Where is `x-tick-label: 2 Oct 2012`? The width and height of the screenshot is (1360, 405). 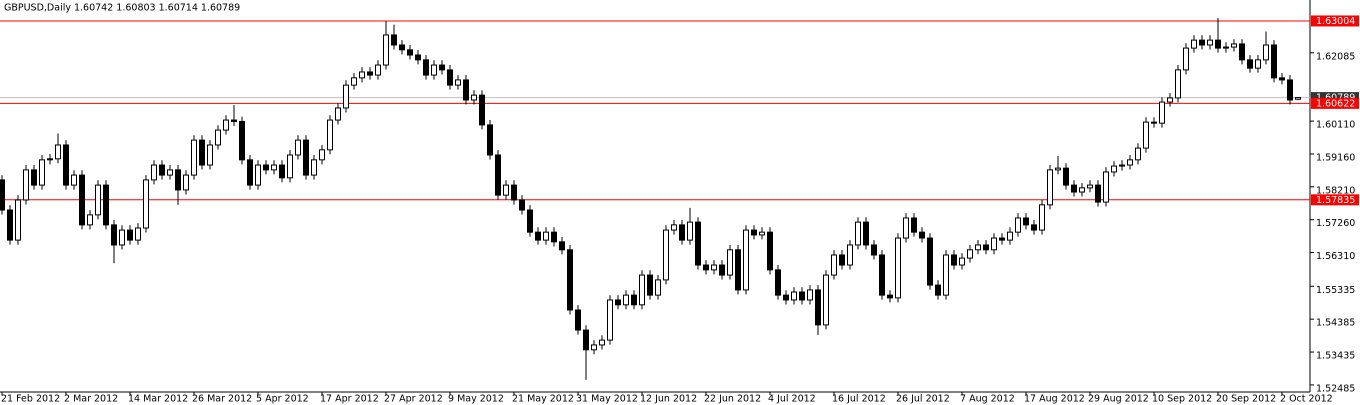 x-tick-label: 2 Oct 2012 is located at coordinates (1306, 399).